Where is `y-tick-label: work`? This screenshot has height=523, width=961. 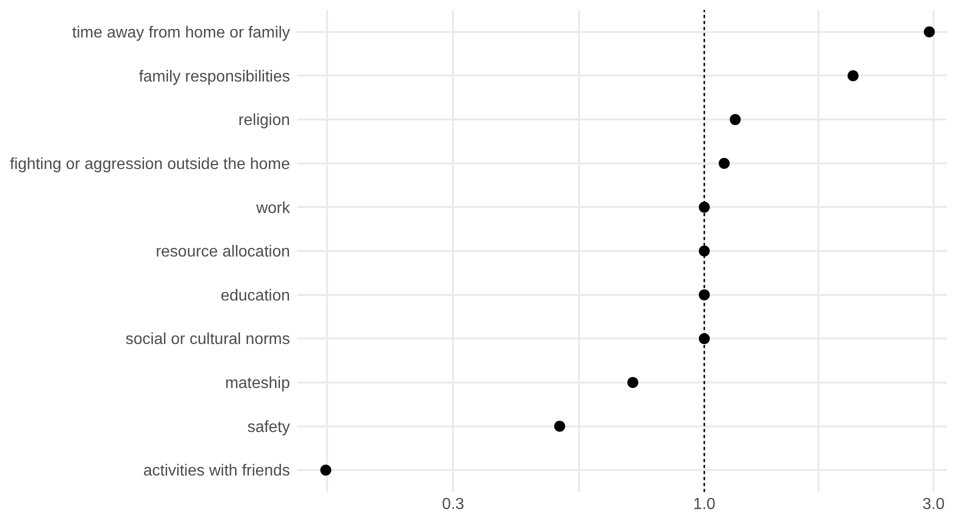
y-tick-label: work is located at coordinates (273, 208).